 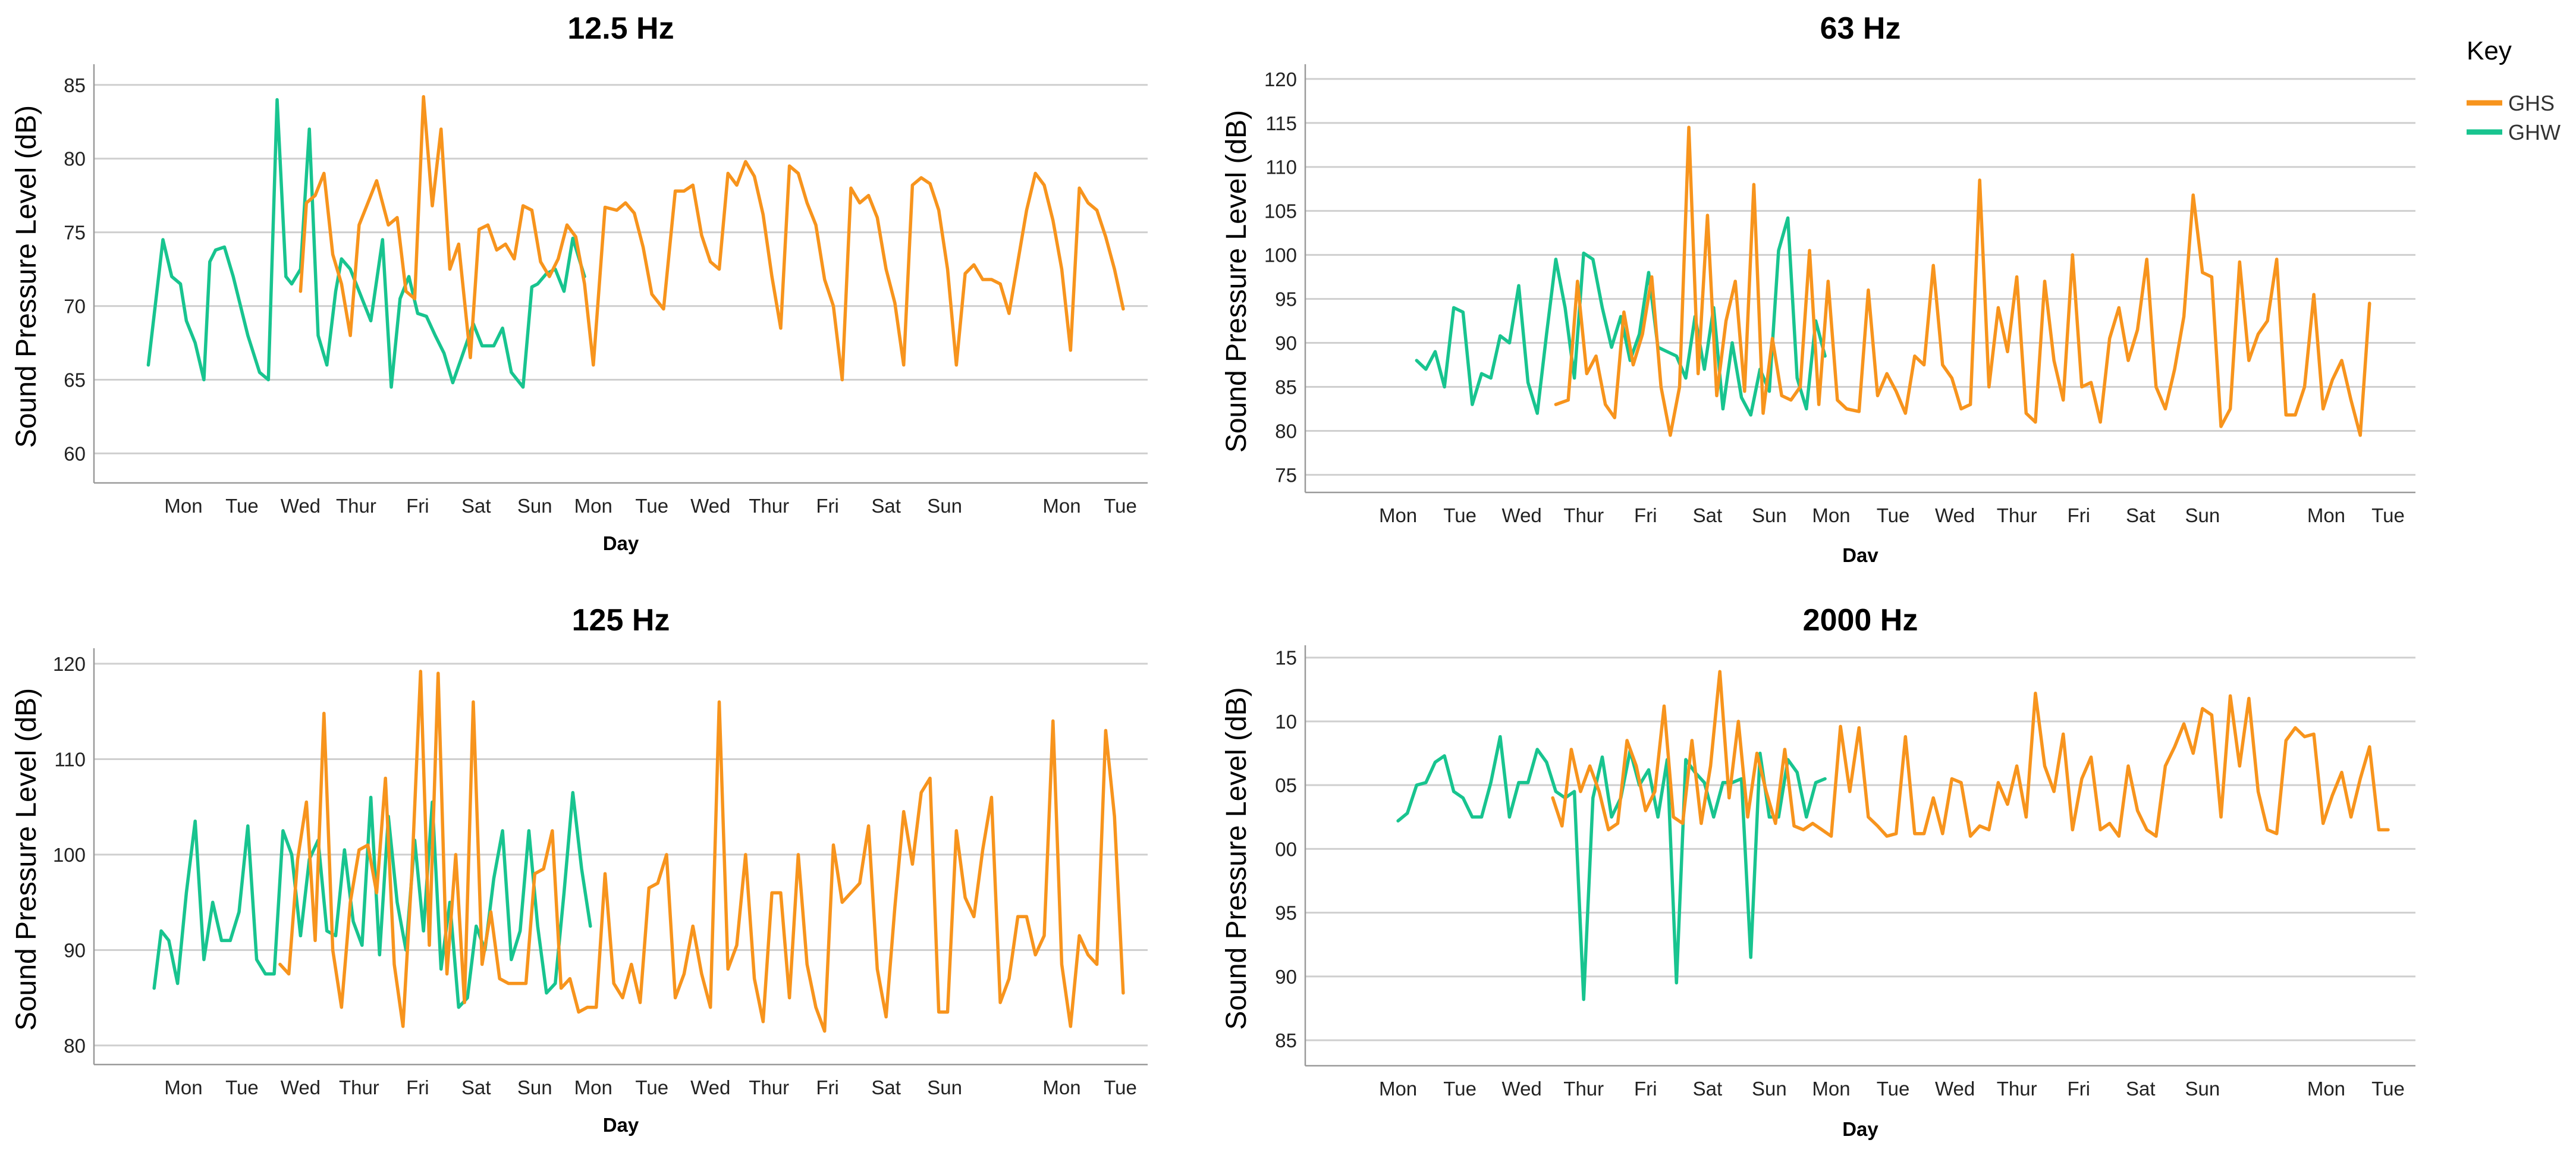 I want to click on chart-title: 125 Hz, so click(x=621, y=621).